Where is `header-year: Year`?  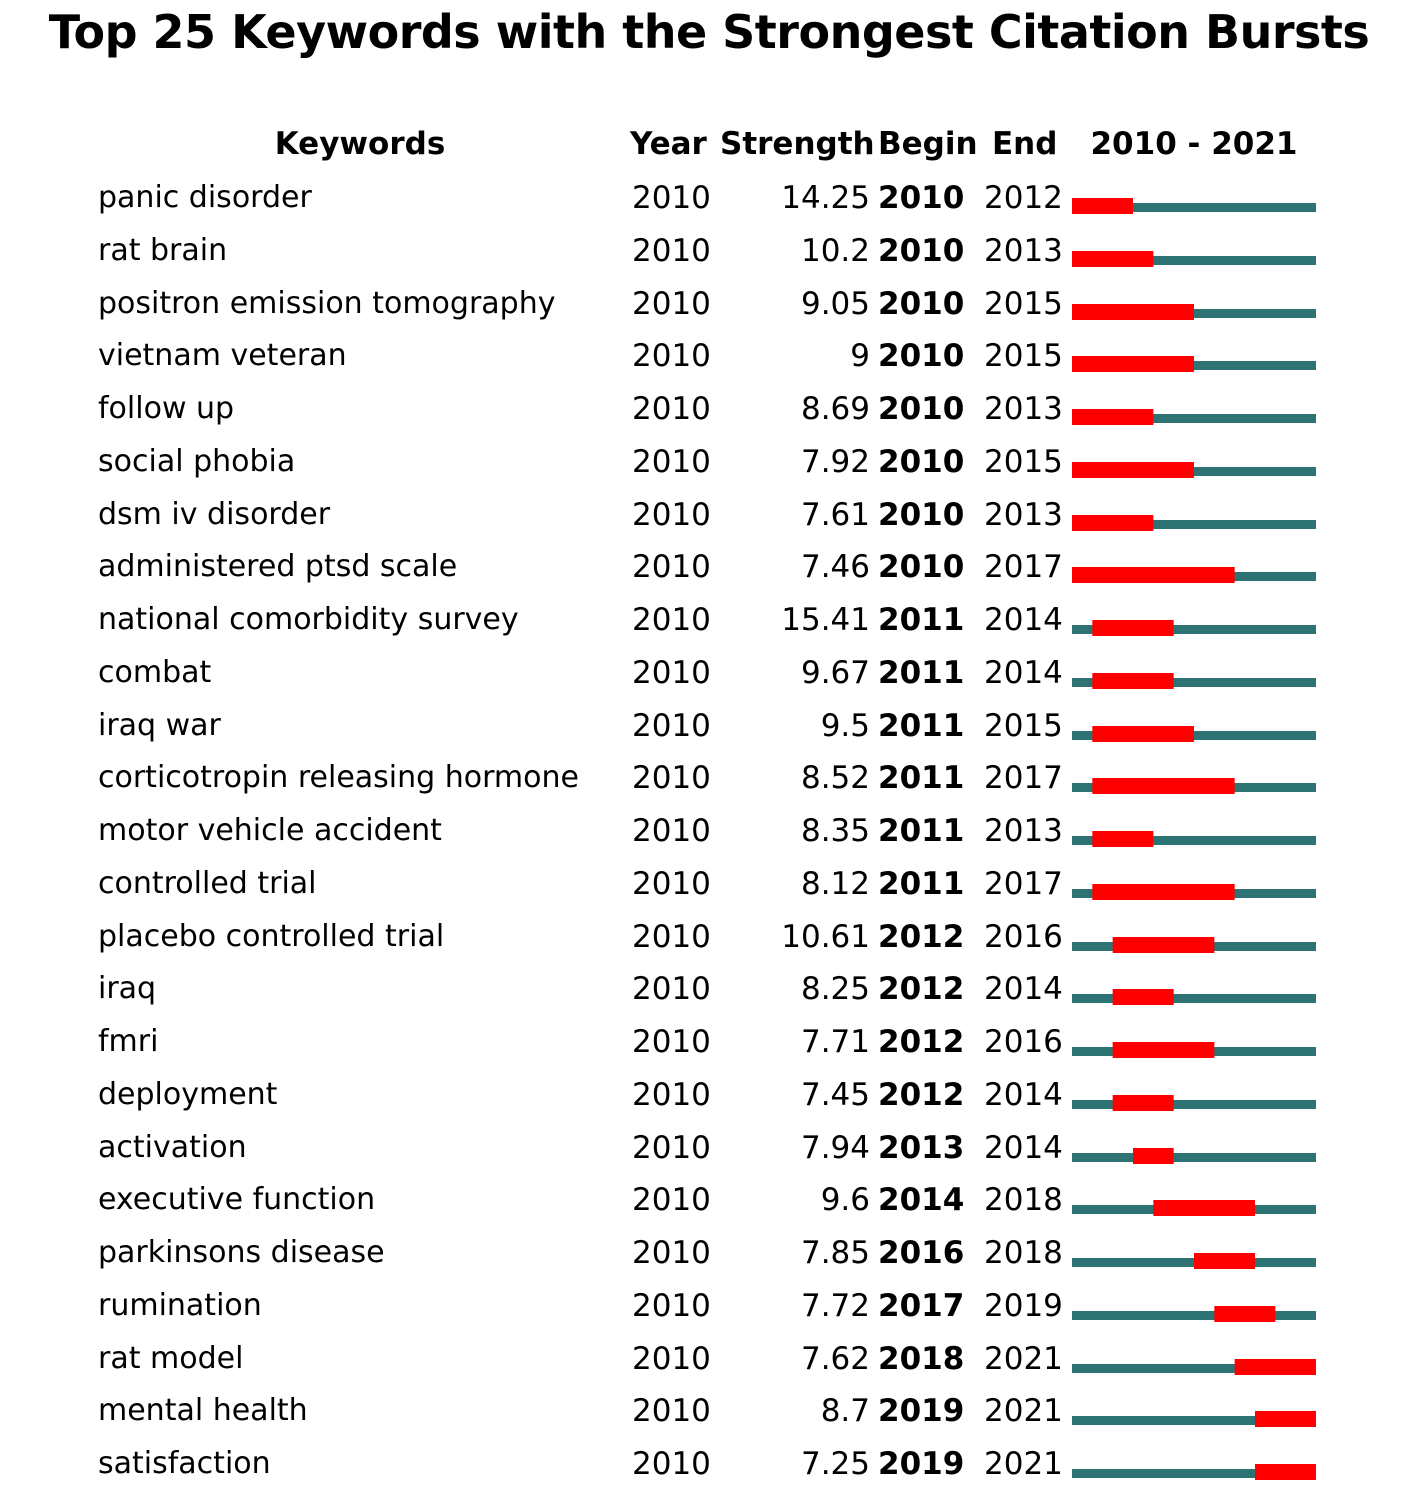
header-year: Year is located at coordinates (668, 144).